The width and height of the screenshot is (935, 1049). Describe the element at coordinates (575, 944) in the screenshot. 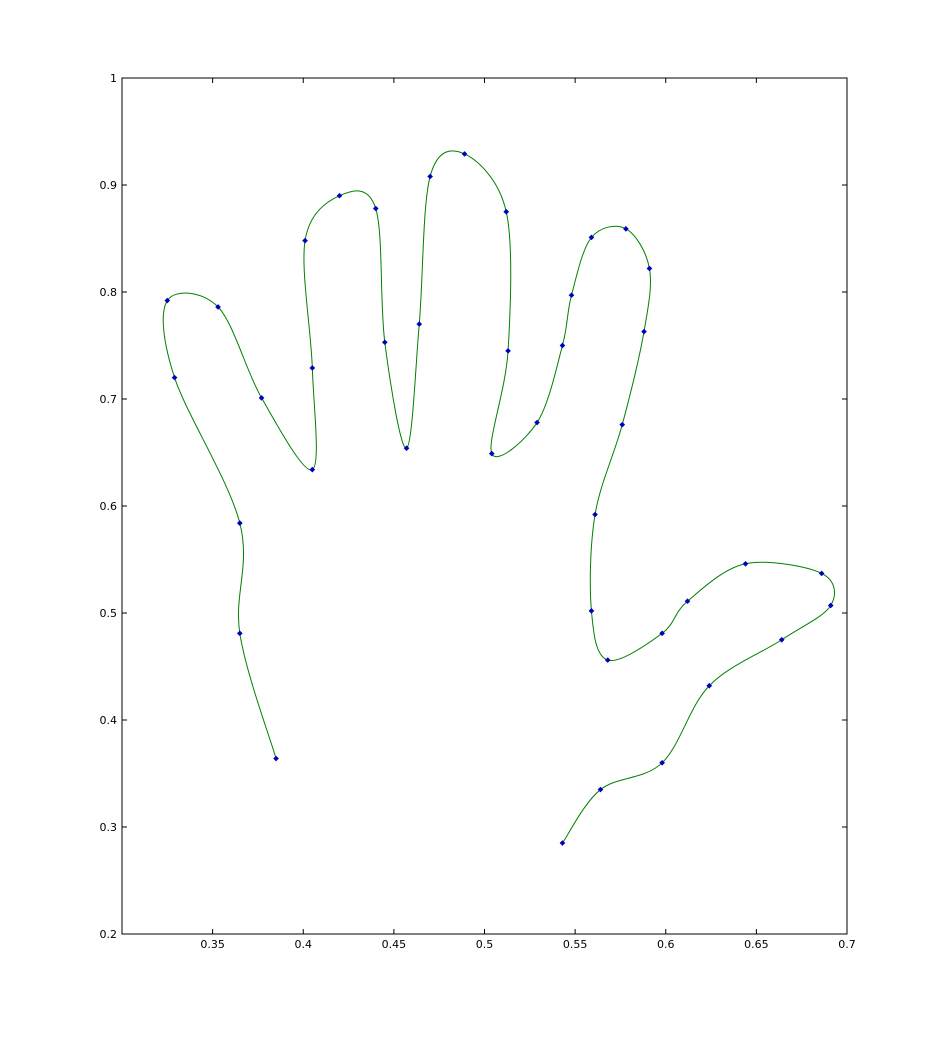

I see `x-tick-label: 0.55` at that location.